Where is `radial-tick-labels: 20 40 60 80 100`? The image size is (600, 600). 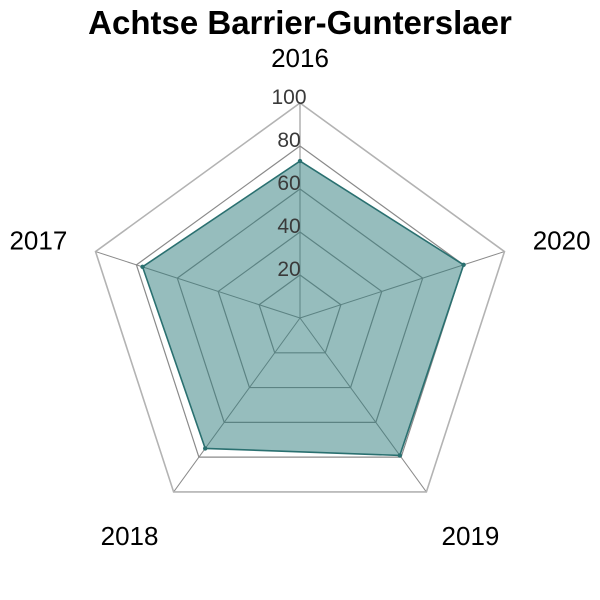
radial-tick-labels: 20 40 60 80 100 is located at coordinates (288, 183).